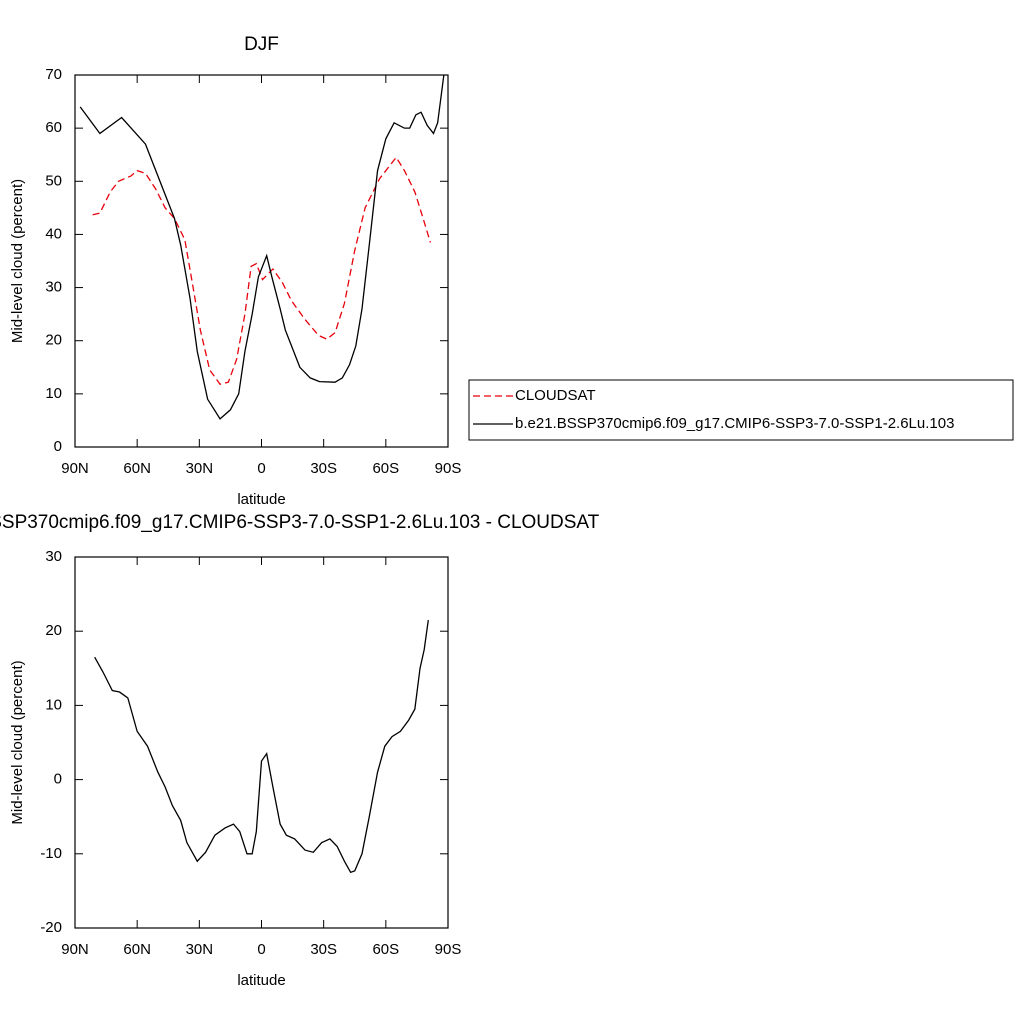  Describe the element at coordinates (53, 74) in the screenshot. I see `y-tick-label: 70` at that location.